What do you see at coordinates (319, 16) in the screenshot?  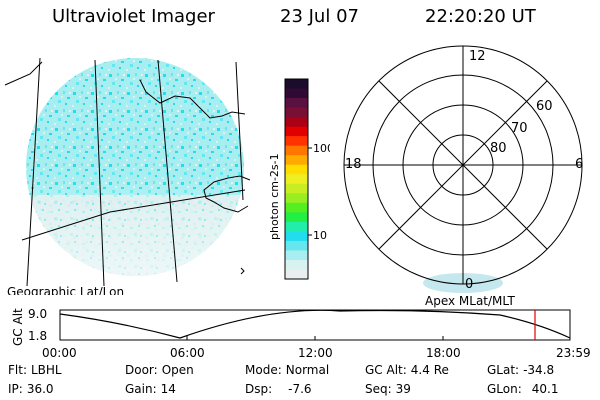 I see `observation-date: 23 Jul 07` at bounding box center [319, 16].